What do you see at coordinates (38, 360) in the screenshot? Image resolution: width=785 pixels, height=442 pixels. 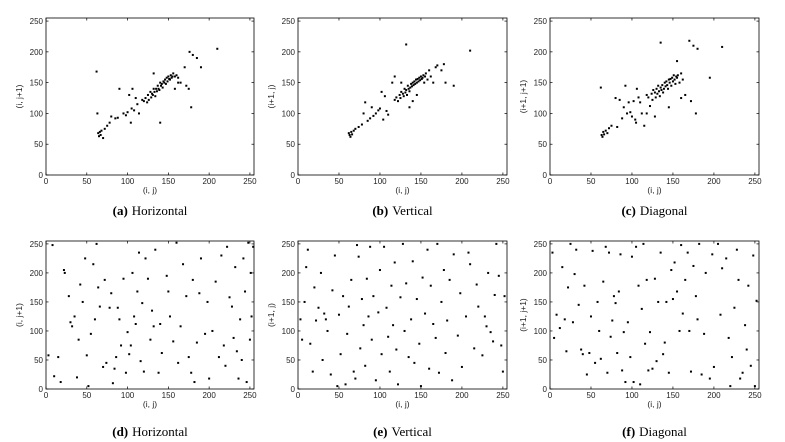 I see `y-tick-label: 50` at bounding box center [38, 360].